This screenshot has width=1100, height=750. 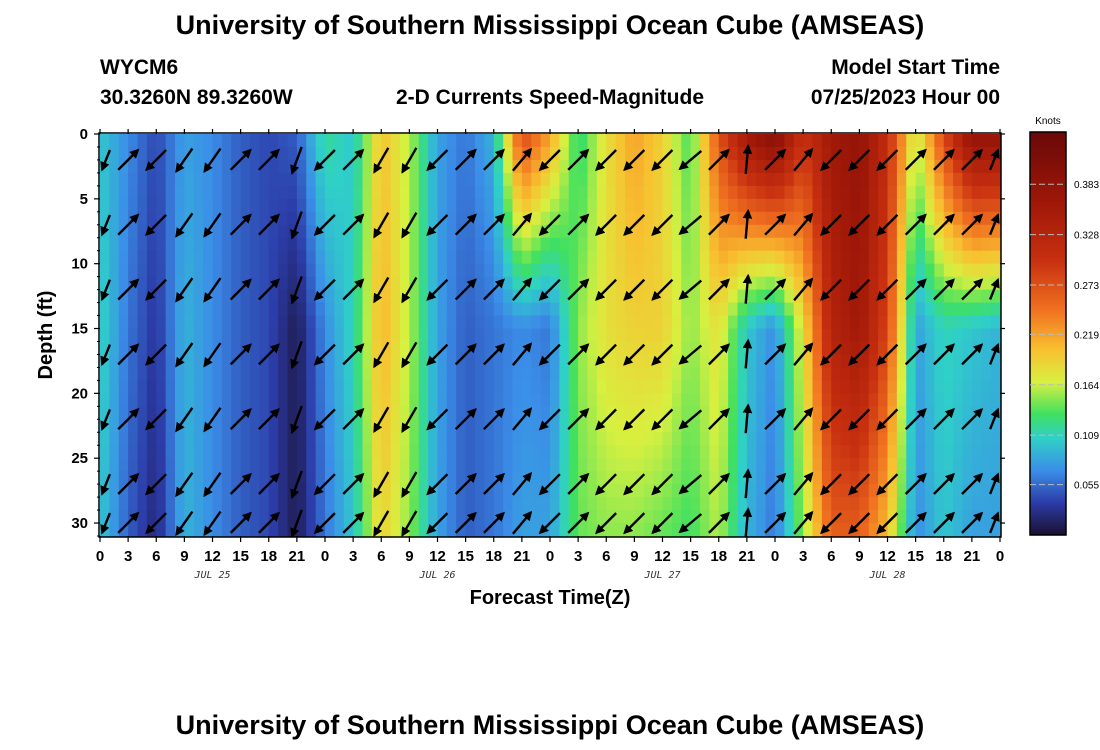 What do you see at coordinates (886, 575) in the screenshot?
I see `day-label: JUL 28` at bounding box center [886, 575].